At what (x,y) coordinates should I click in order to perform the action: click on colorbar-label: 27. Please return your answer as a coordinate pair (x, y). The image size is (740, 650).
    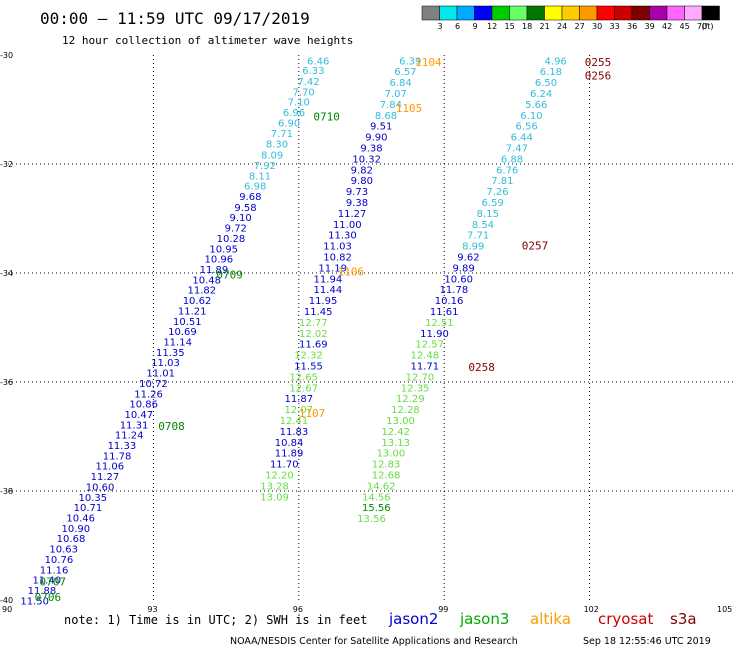
    Looking at the image, I should click on (580, 26).